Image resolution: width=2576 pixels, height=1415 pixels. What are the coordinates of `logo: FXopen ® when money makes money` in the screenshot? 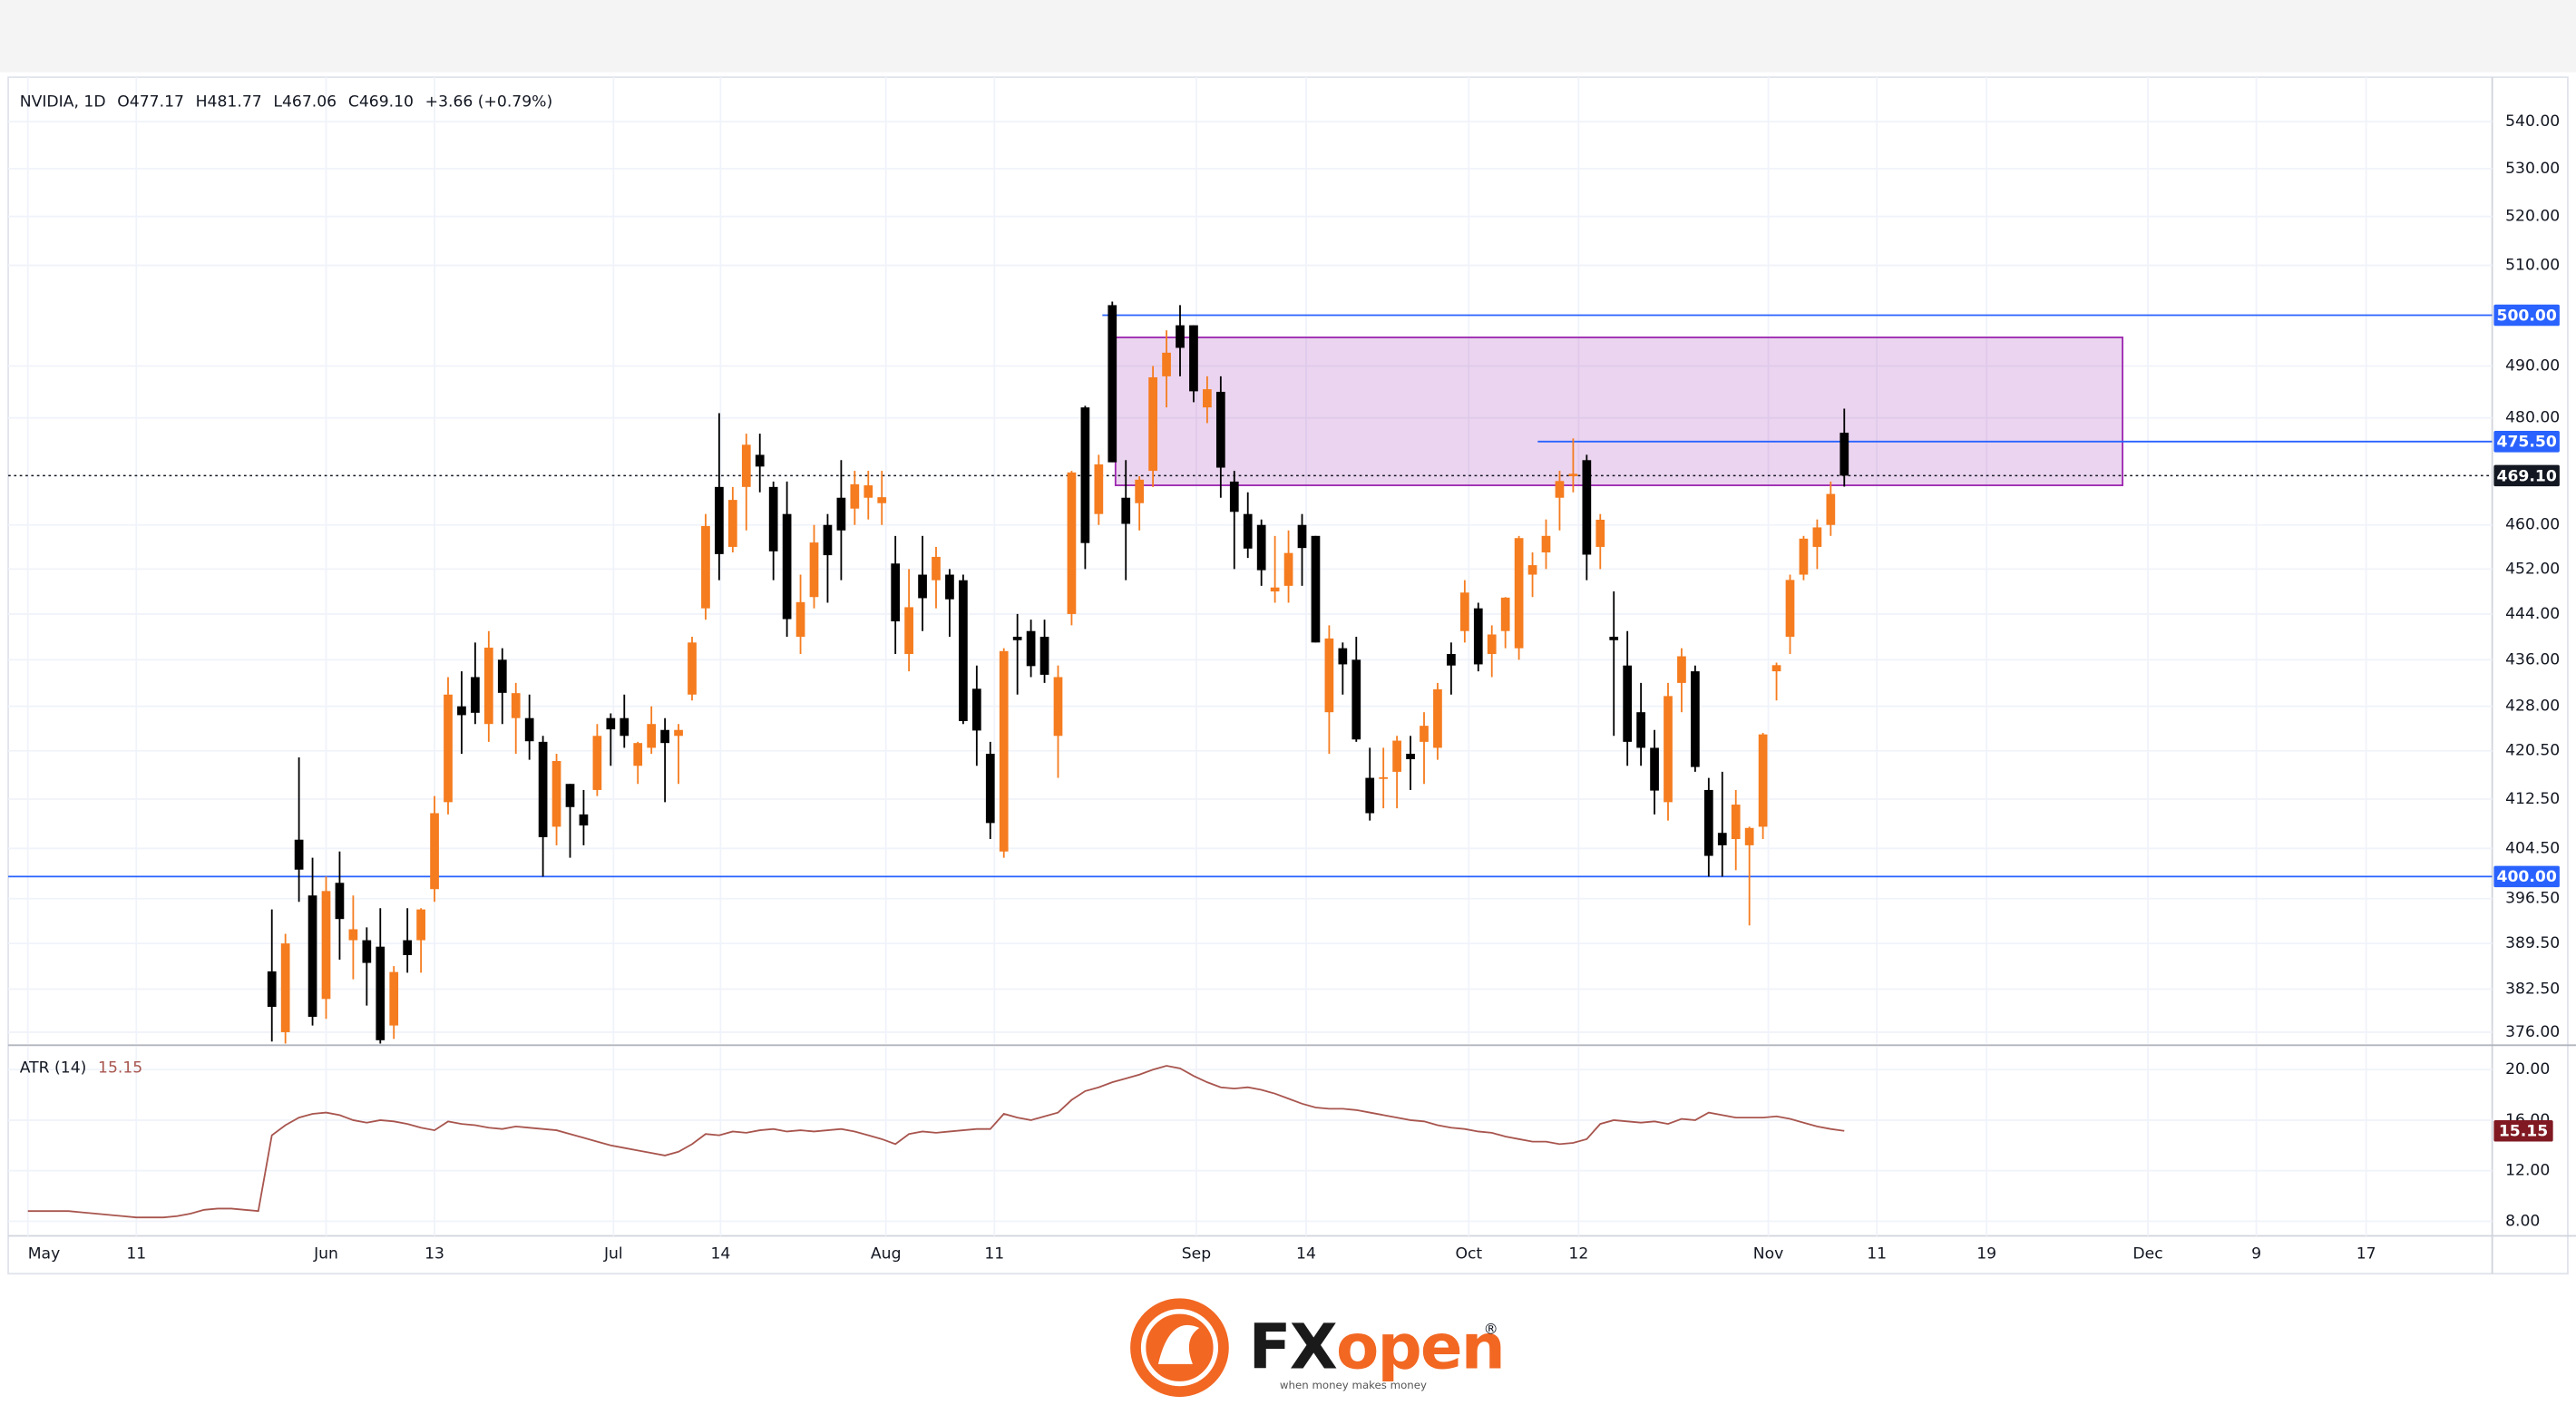 It's located at (1318, 1348).